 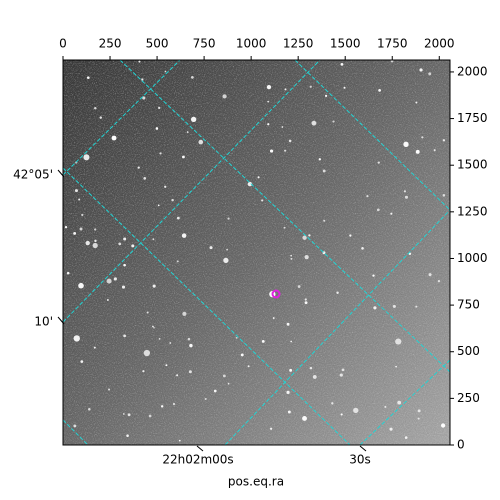 I want to click on x-tick-label: 1500, so click(x=345, y=44).